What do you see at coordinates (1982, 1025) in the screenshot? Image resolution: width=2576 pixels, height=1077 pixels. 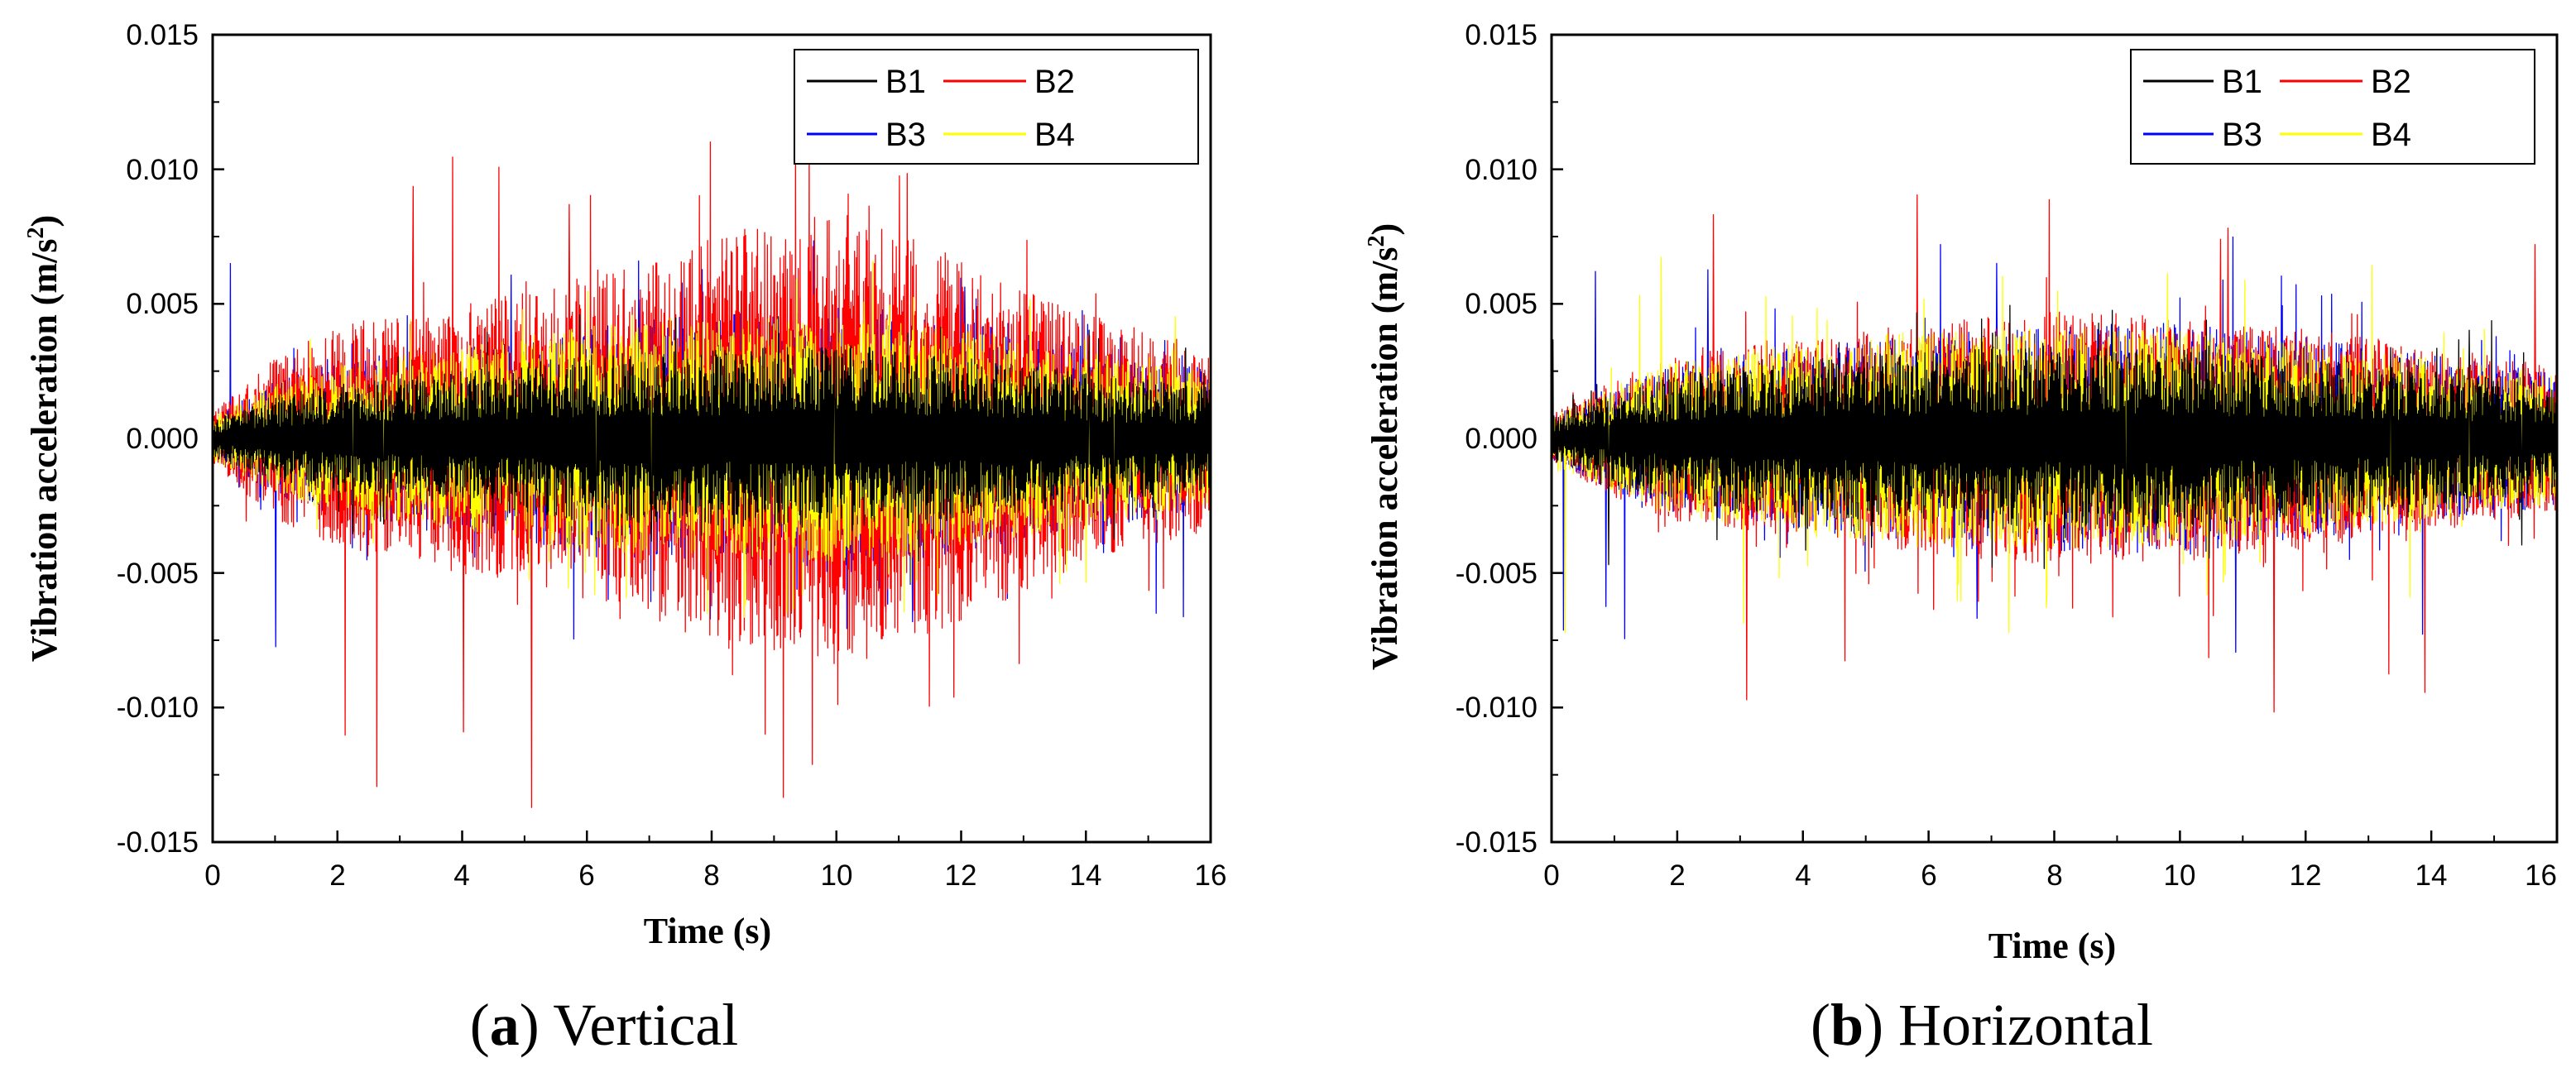 I see `caption-horizontal: (b) Horizontal` at bounding box center [1982, 1025].